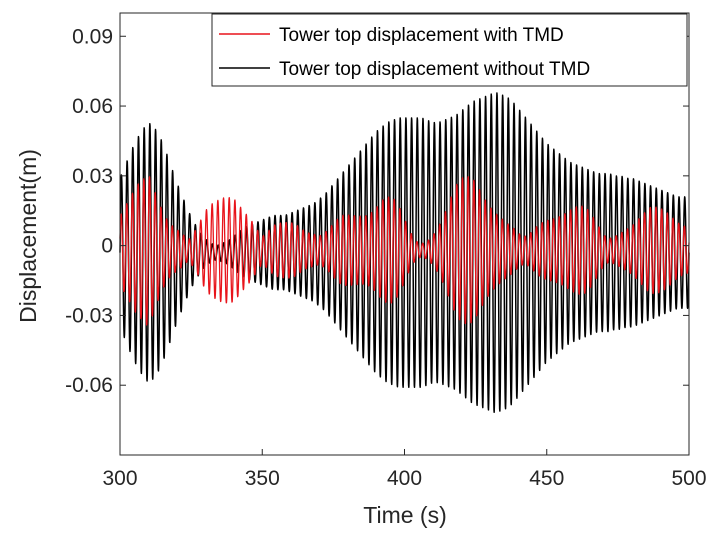 The image size is (712, 535). Describe the element at coordinates (421, 35) in the screenshot. I see `legend-label-with-tmd: Tower top displacement with TMD` at that location.